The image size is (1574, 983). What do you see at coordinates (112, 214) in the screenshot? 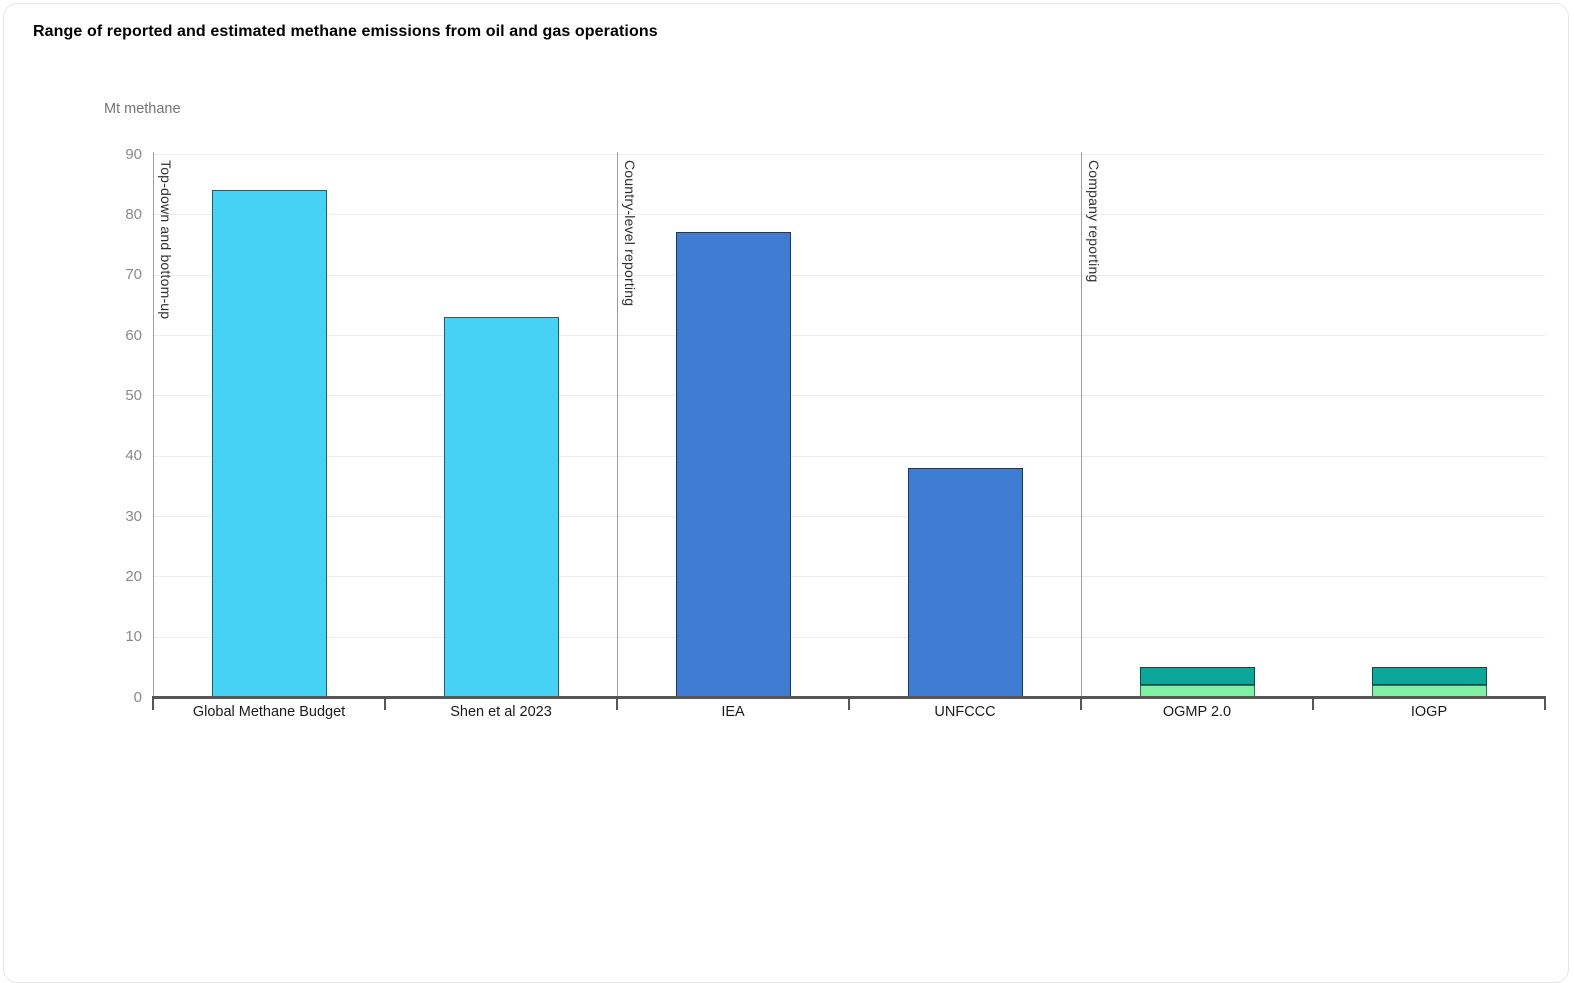
I see `y-tick-label: 80` at bounding box center [112, 214].